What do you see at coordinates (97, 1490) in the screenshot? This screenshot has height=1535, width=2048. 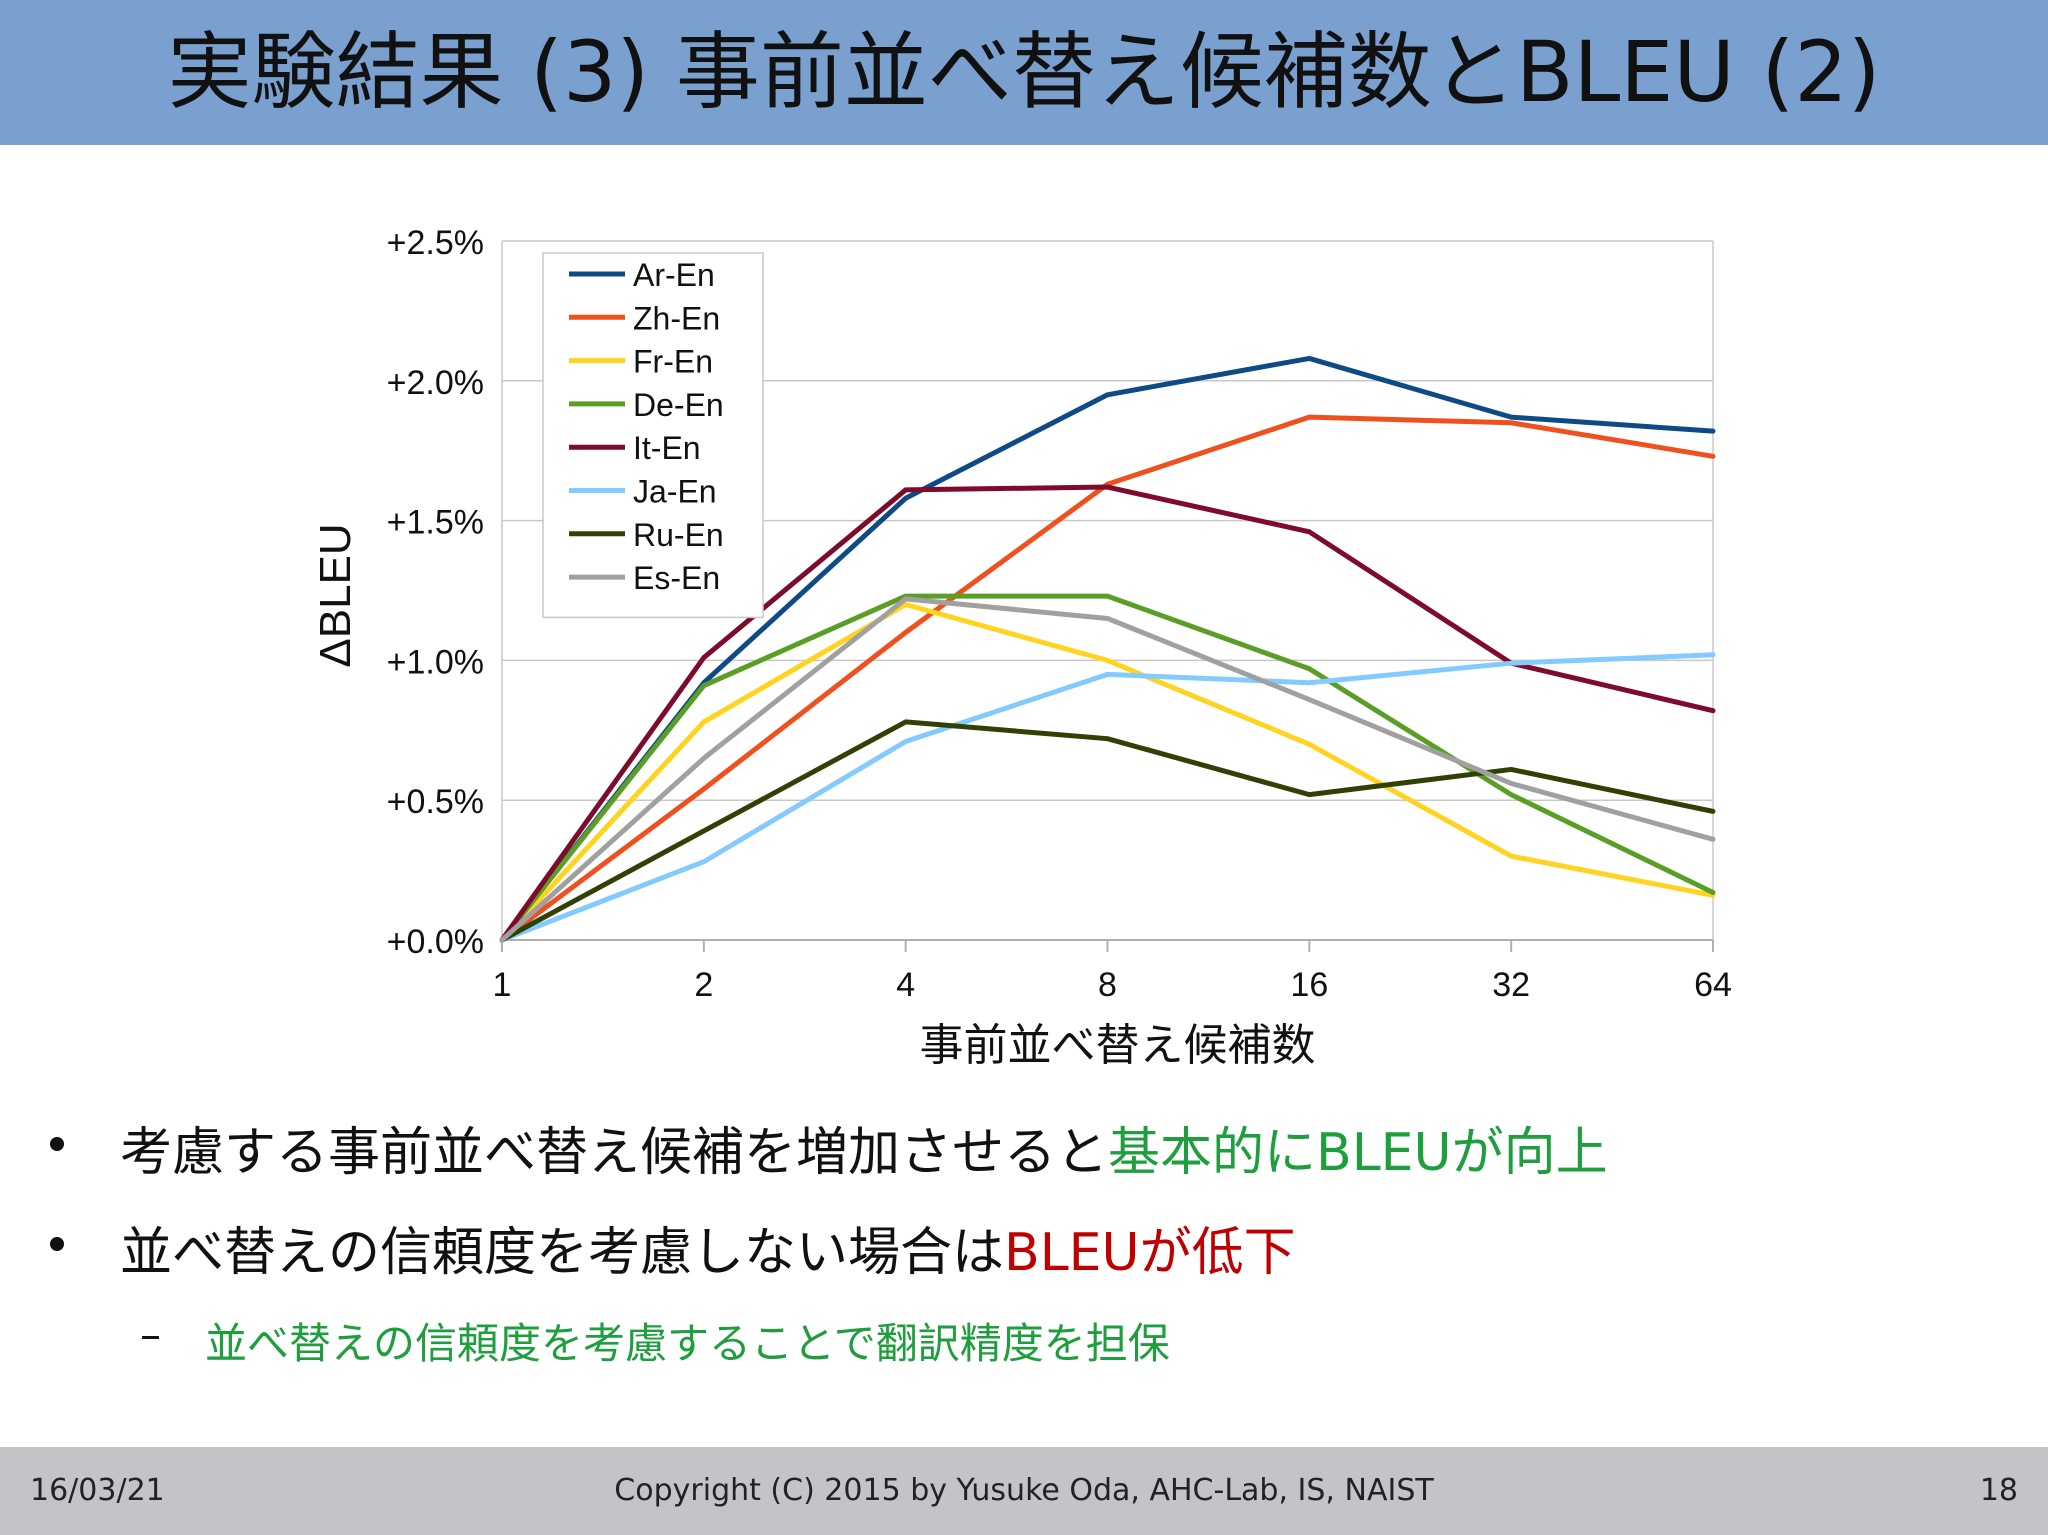 I see `footer-date: 16/03/21` at bounding box center [97, 1490].